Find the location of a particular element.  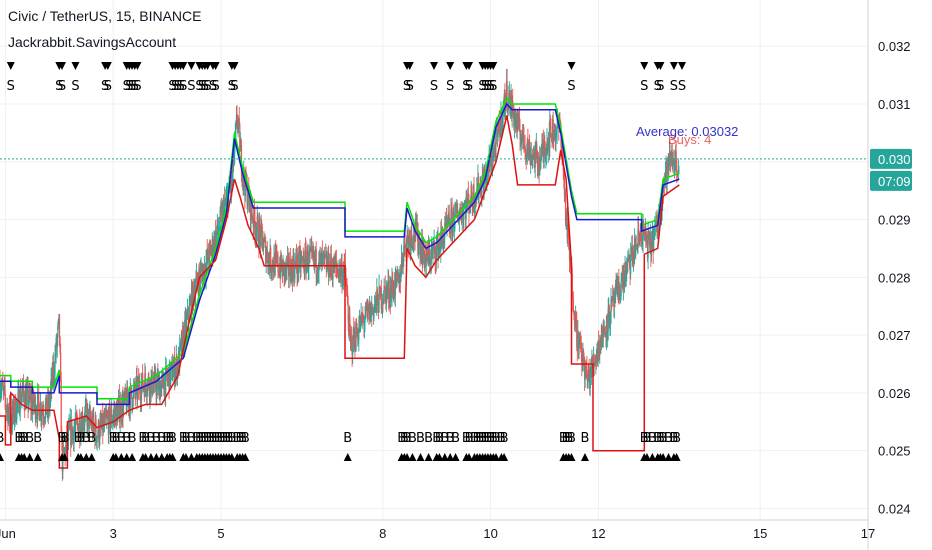

price-badge-value: 0.030 is located at coordinates (894, 159).